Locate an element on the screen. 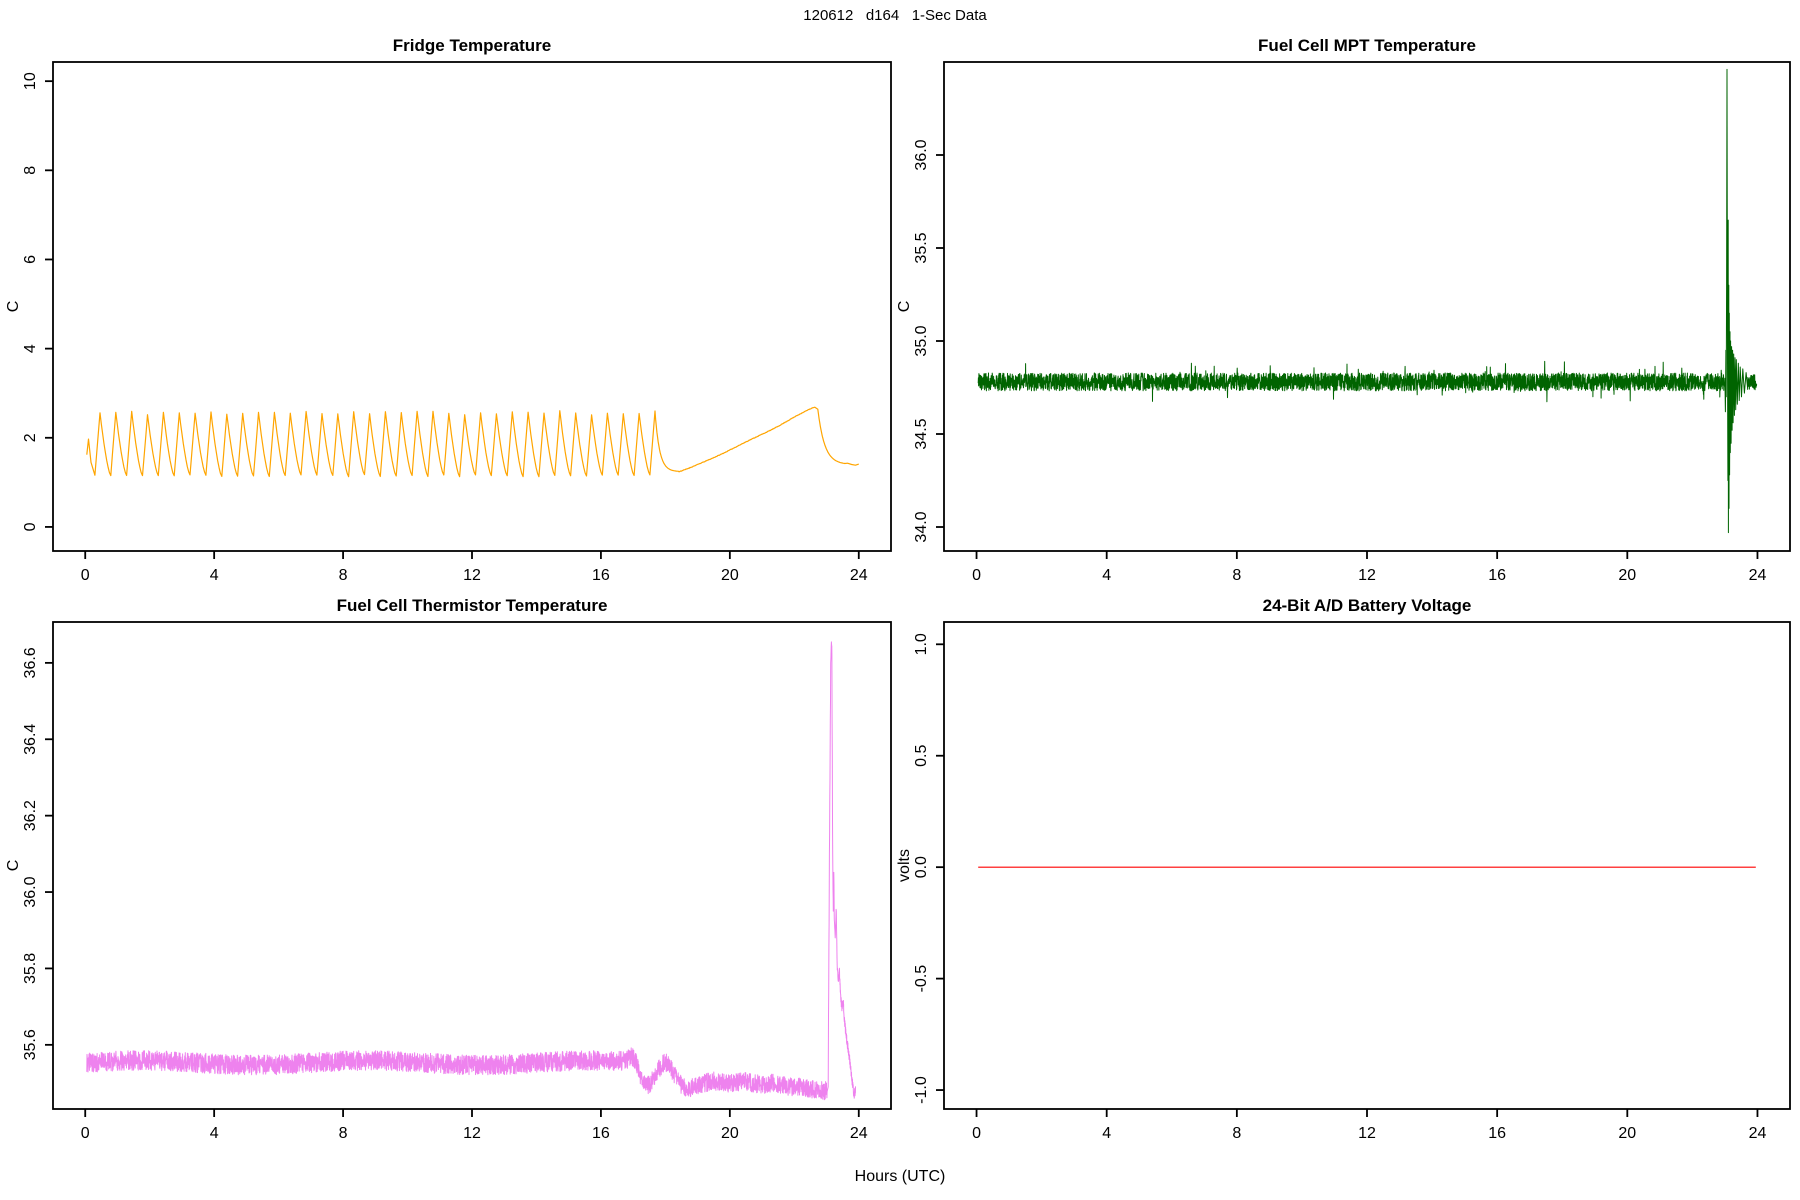  panel-title: Fridge Temperature is located at coordinates (472, 45).